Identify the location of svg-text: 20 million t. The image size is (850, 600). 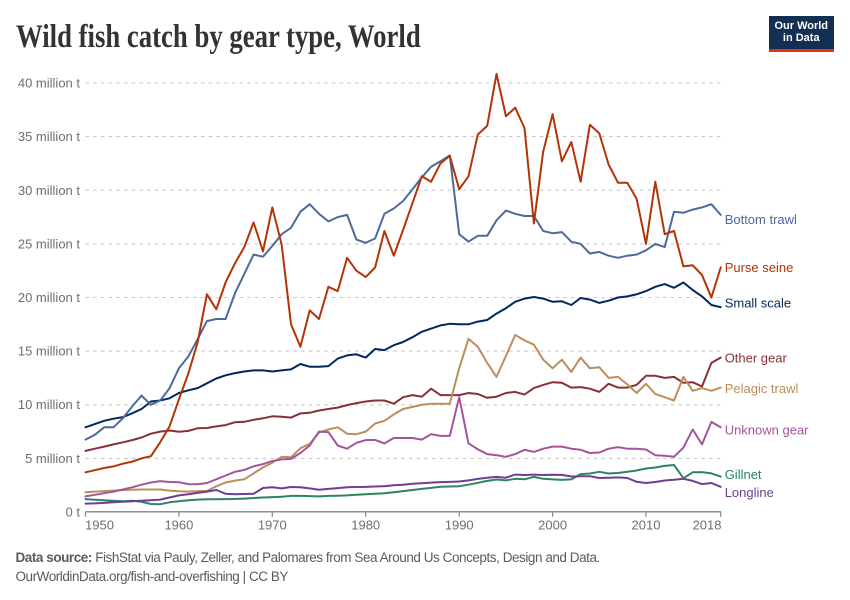
(49, 297).